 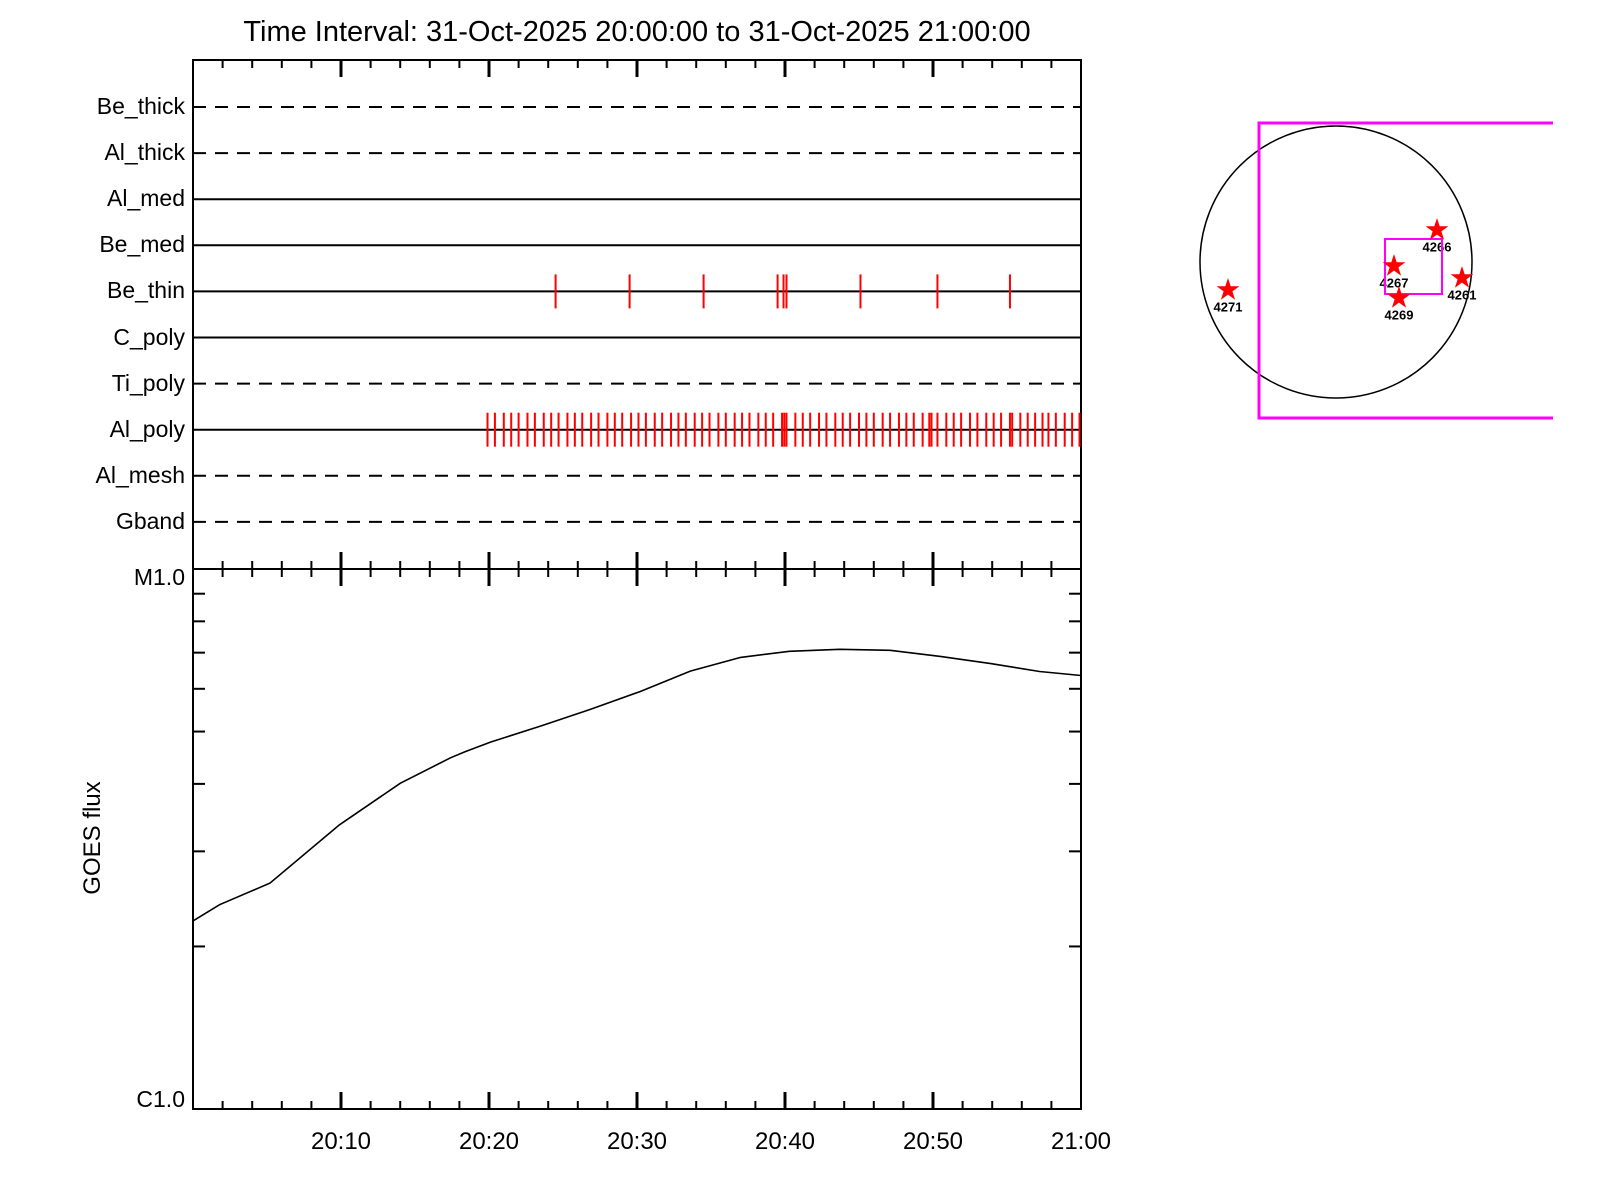 I want to click on filter-label-Al_poly: Al_poly, so click(x=147, y=429).